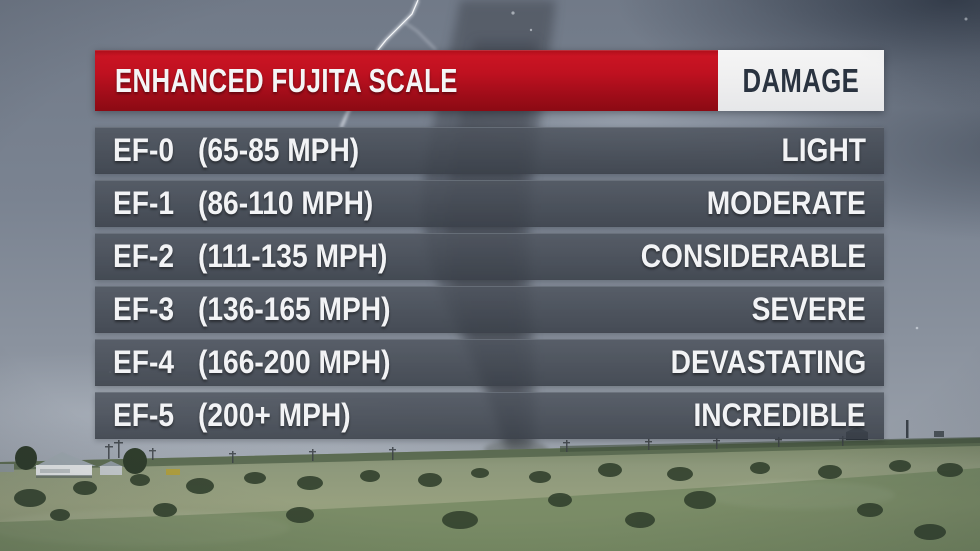 This screenshot has height=551, width=980. Describe the element at coordinates (279, 150) in the screenshot. I see `wind-speed-range: (65-85 MPH)` at that location.